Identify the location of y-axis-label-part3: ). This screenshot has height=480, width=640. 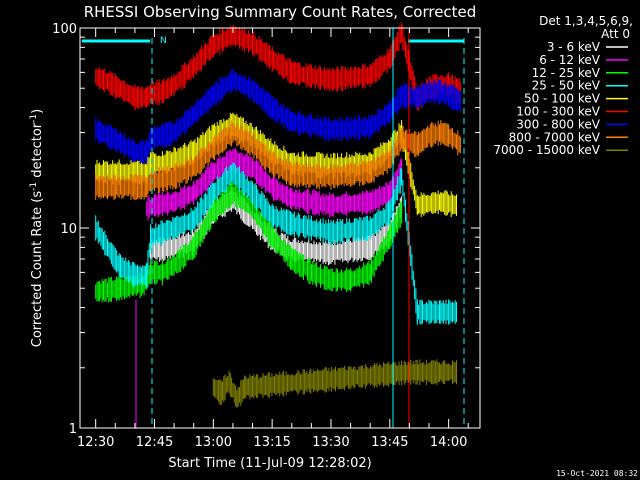
(37, 111).